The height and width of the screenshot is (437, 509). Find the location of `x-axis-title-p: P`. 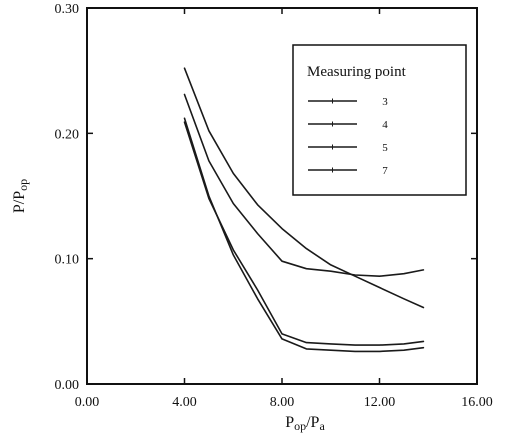

x-axis-title-p: P is located at coordinates (289, 422).